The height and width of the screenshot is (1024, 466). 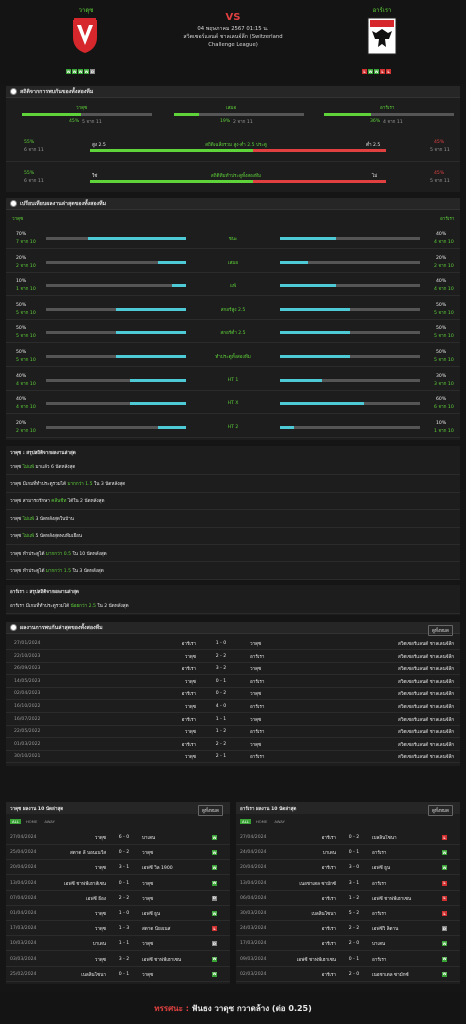 I want to click on last10-row: 20/04/2024 อาร์เรา 3 - 0 เอฟซี ธูน W, so click(x=348, y=868).